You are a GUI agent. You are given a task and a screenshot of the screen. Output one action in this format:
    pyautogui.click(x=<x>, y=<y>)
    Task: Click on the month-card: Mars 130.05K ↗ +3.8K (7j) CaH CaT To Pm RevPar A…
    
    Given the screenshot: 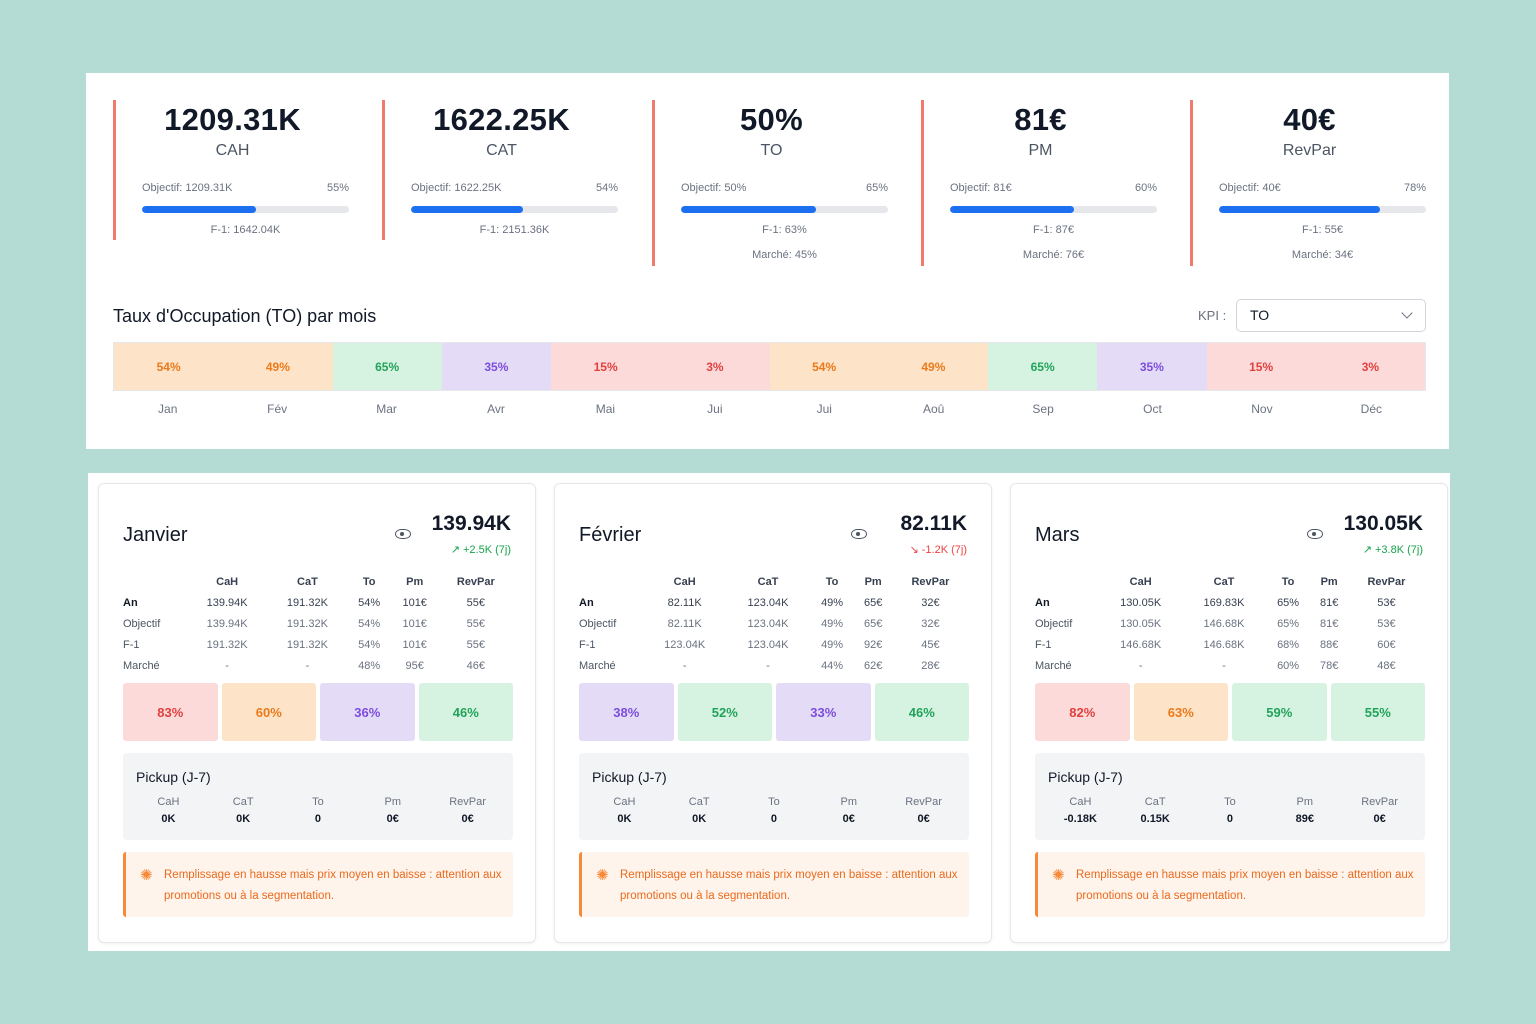 What is the action you would take?
    pyautogui.click(x=1229, y=713)
    